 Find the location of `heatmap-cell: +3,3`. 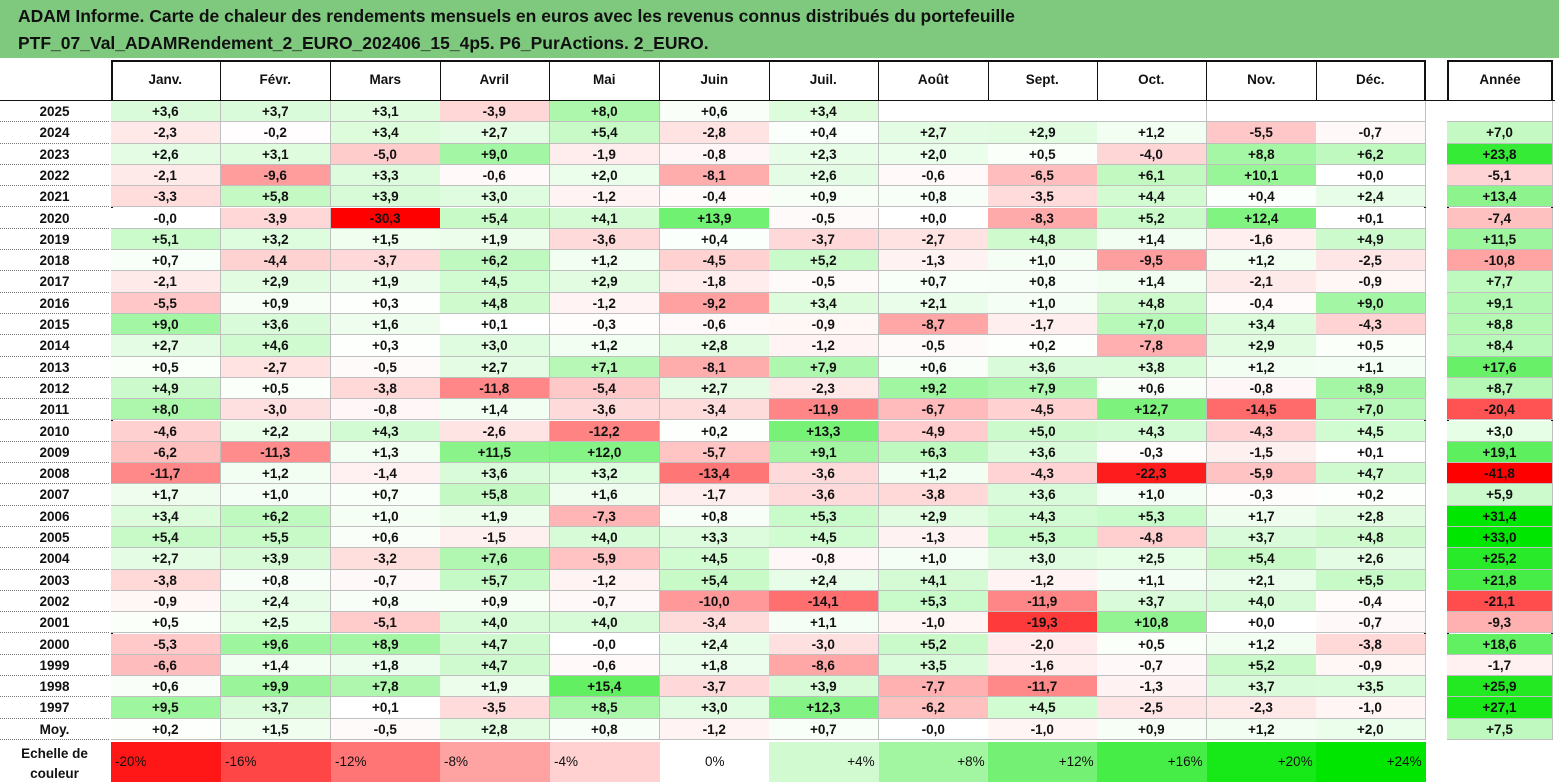

heatmap-cell: +3,3 is located at coordinates (715, 538).